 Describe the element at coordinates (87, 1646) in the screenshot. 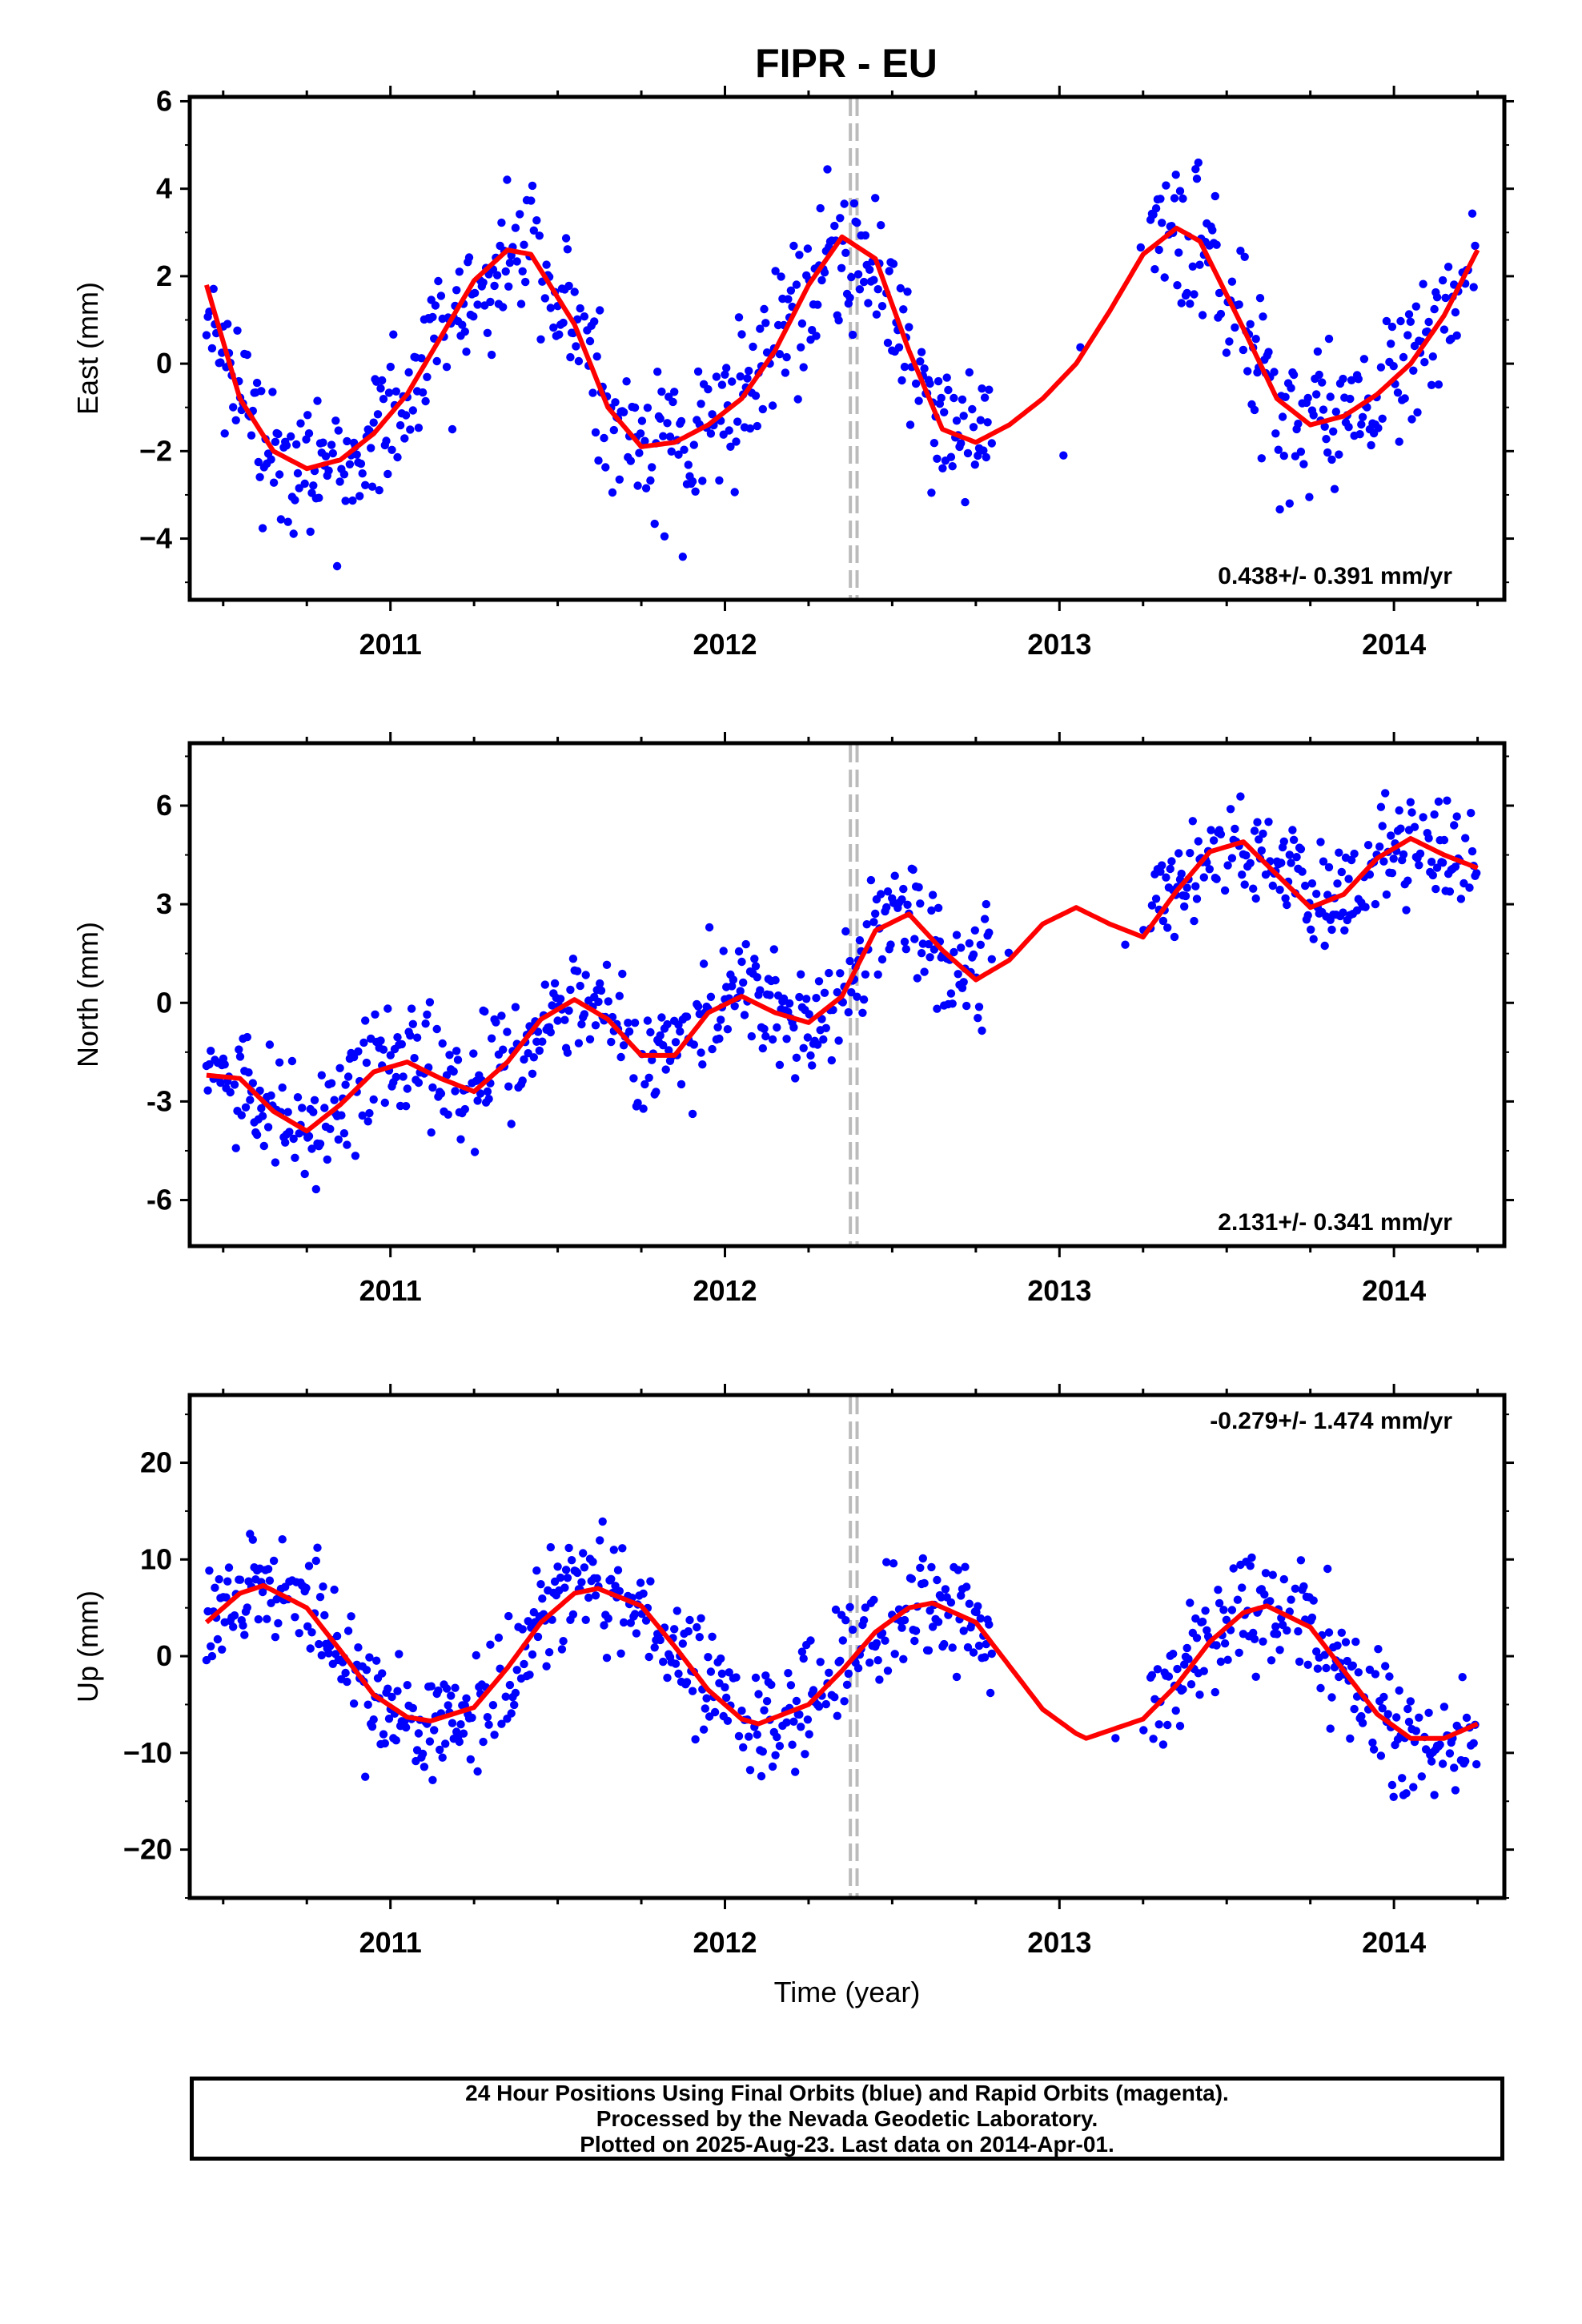

I see `y-axis-label: Up (mm)` at that location.